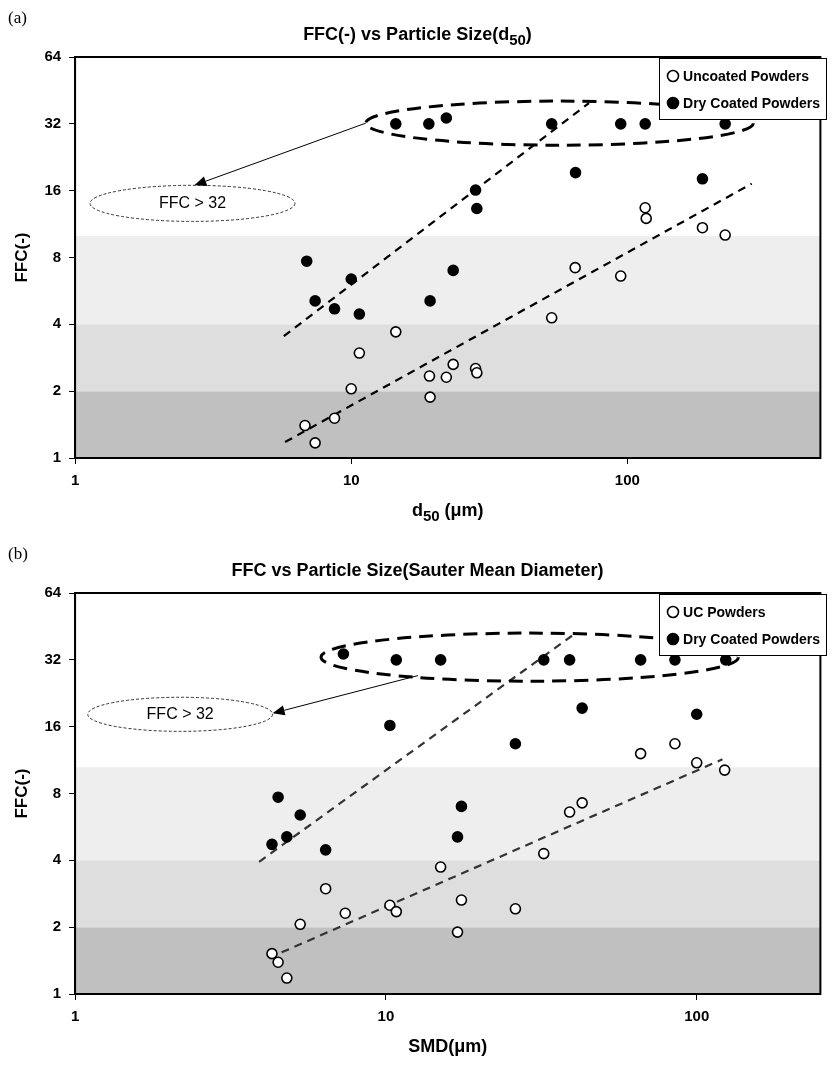  What do you see at coordinates (447, 512) in the screenshot?
I see `x-axis-title: d$_{50}$ (μm)` at bounding box center [447, 512].